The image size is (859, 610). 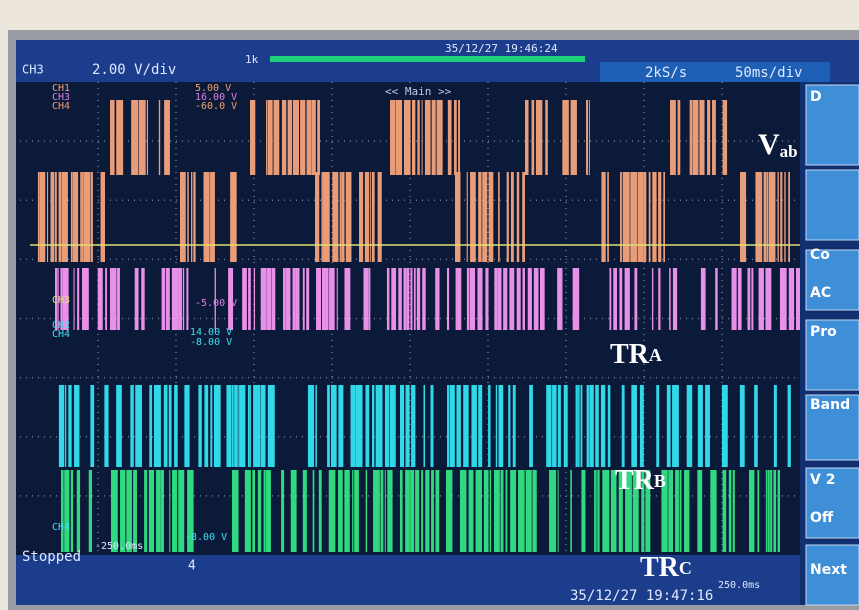 I want to click on menu-label: Next, so click(x=828, y=570).